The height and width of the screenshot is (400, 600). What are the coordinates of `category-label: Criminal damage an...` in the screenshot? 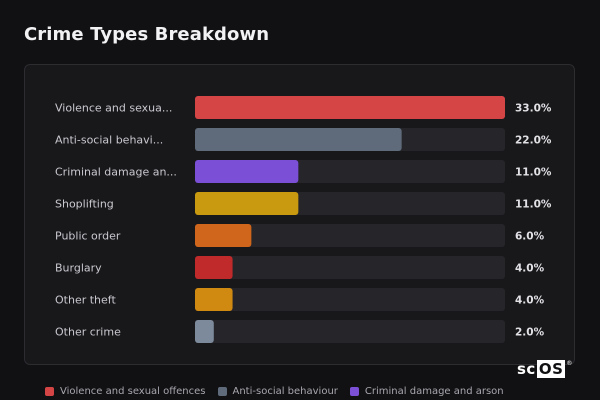 It's located at (116, 172).